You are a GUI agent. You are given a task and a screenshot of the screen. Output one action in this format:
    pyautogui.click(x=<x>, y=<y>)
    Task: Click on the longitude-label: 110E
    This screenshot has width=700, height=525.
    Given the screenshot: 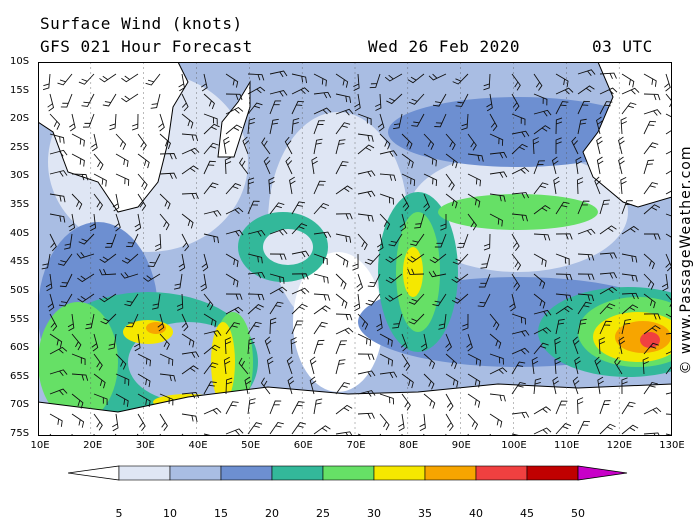 What is the action you would take?
    pyautogui.click(x=566, y=445)
    